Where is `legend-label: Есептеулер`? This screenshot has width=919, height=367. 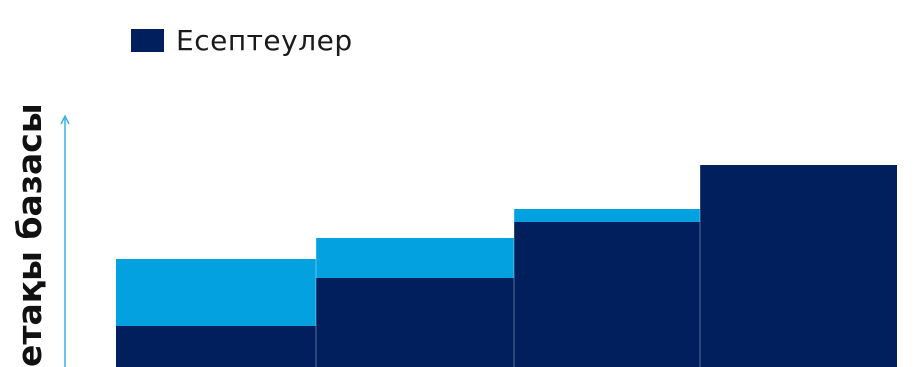 legend-label: Есептеулер is located at coordinates (264, 40).